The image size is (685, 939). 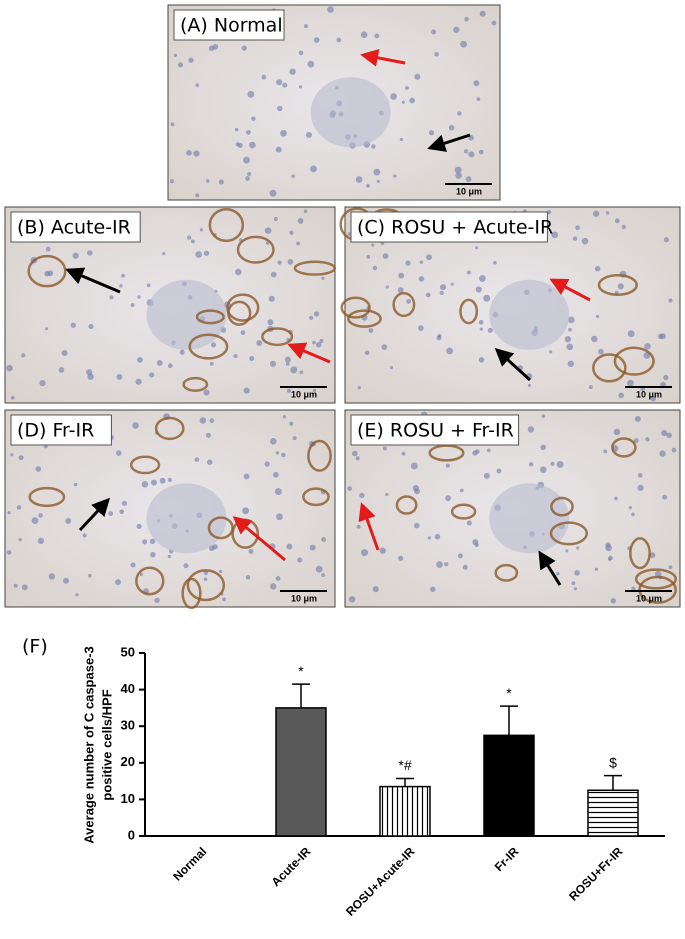 I want to click on panel-label: (A) Normal, so click(x=231, y=26).